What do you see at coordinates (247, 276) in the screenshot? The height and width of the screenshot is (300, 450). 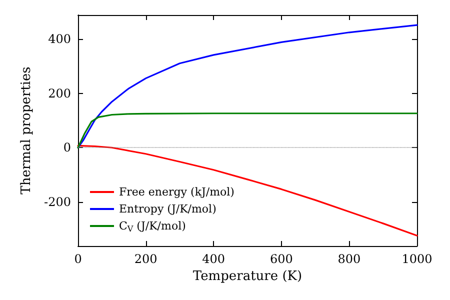 I see `x-axis-title: Temperature (K)` at bounding box center [247, 276].